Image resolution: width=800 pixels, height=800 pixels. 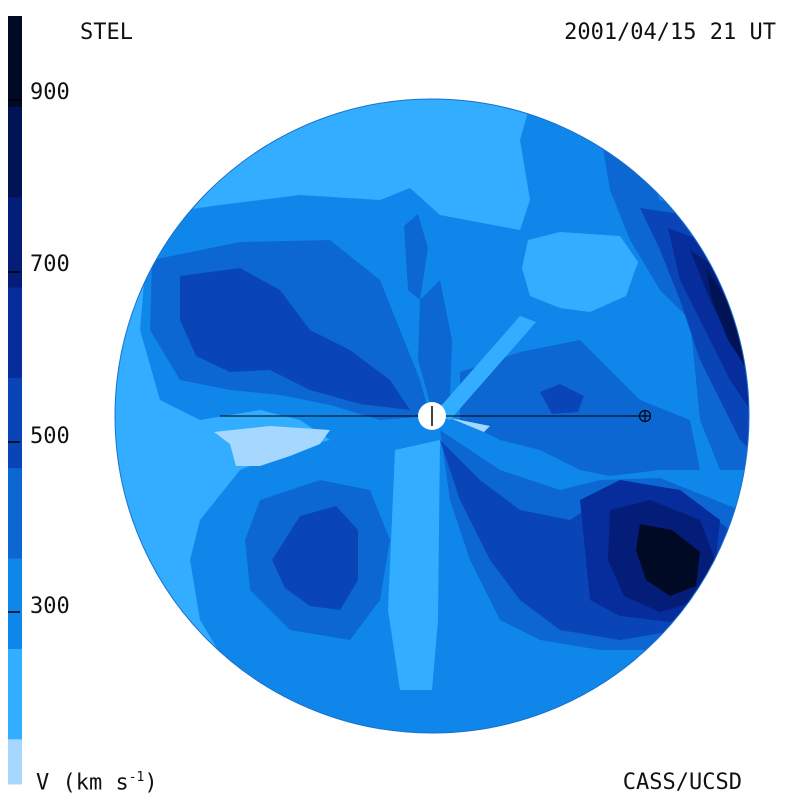 I want to click on colorbar-tick-700: 700, so click(x=50, y=264).